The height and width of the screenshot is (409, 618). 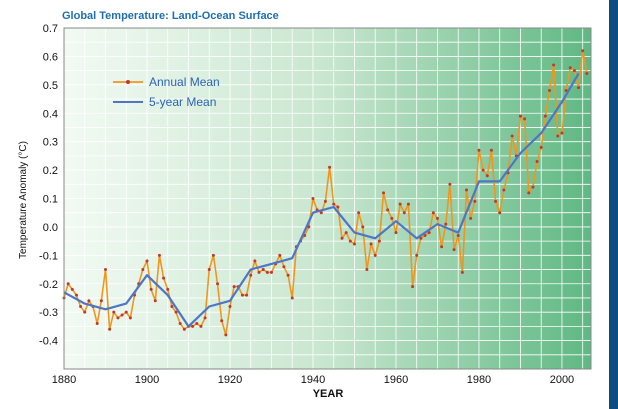 I want to click on x-tick-label: 1960, so click(x=396, y=380).